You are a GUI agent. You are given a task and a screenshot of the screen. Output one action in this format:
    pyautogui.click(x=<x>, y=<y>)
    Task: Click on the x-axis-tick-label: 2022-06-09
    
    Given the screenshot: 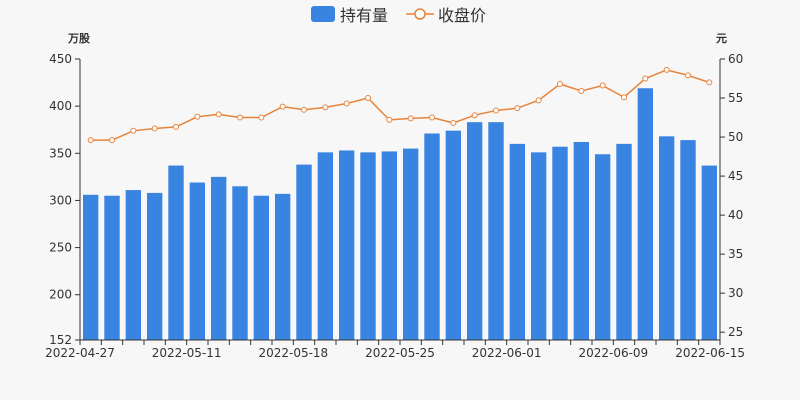 What is the action you would take?
    pyautogui.click(x=613, y=353)
    